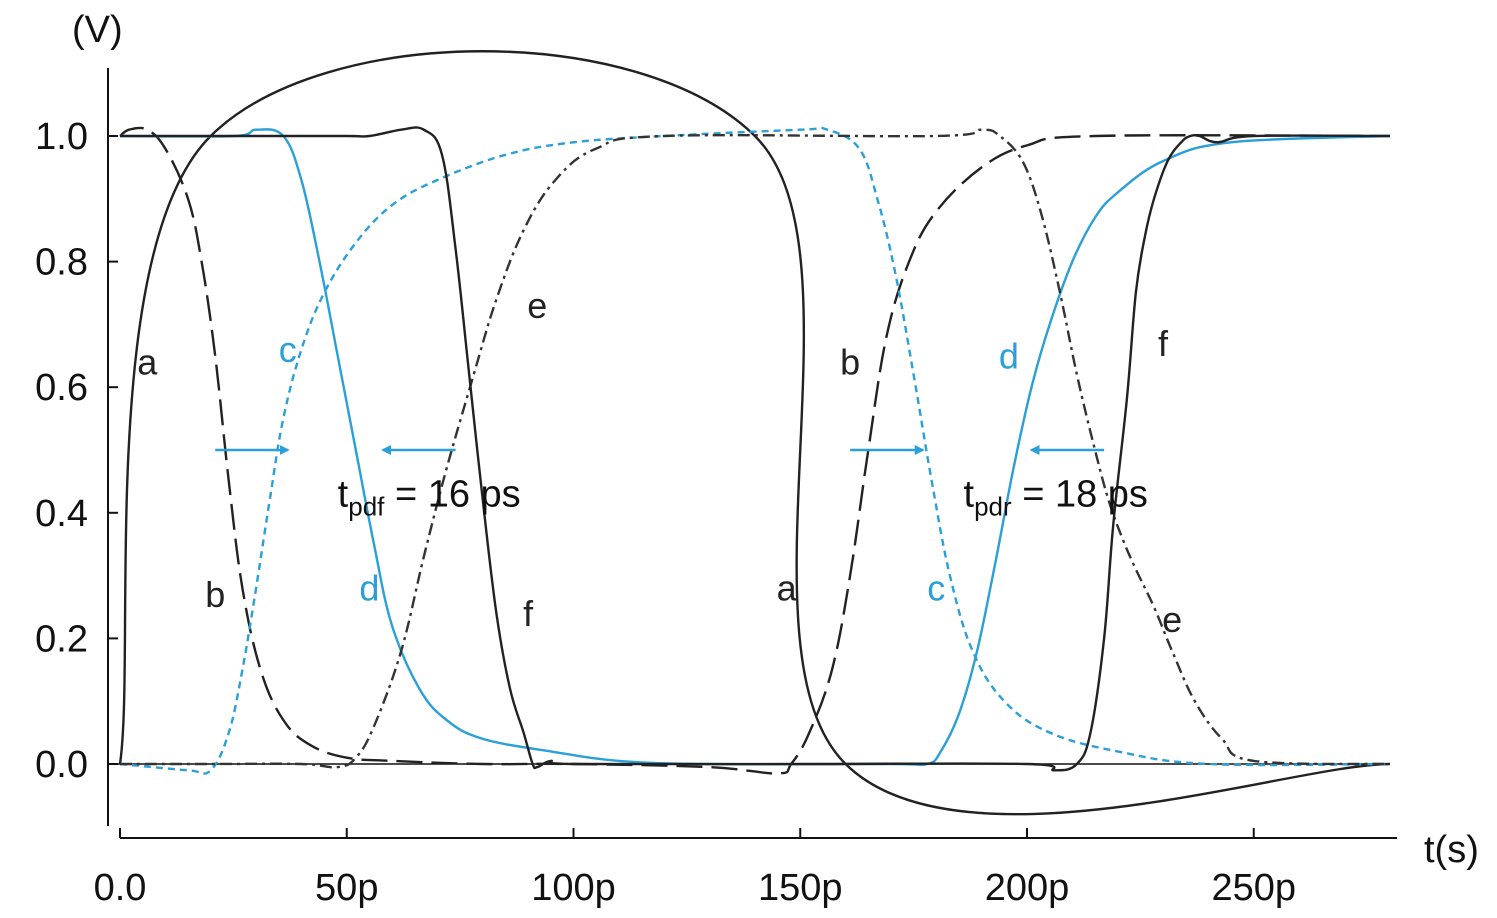 This screenshot has width=1497, height=918. I want to click on x-tick-label: 250p, so click(1253, 888).